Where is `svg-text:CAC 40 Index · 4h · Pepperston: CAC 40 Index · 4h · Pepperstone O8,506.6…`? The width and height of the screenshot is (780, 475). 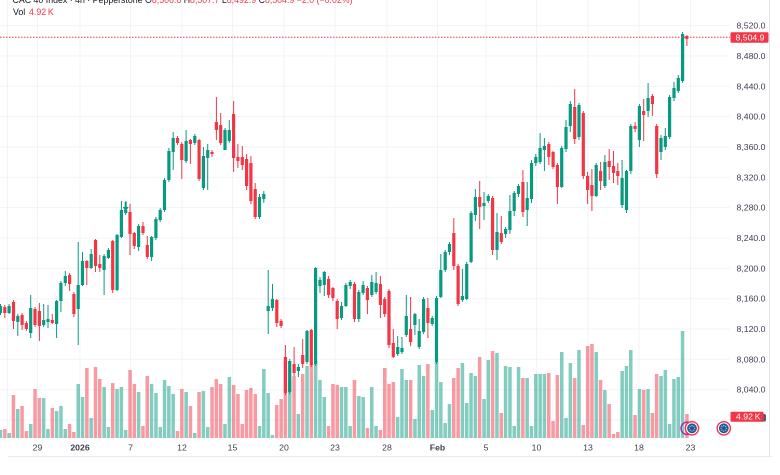 svg-text:CAC 40 Index · 4h · Pepperston: CAC 40 Index · 4h · Pepperstone O8,506.6… is located at coordinates (183, 2).